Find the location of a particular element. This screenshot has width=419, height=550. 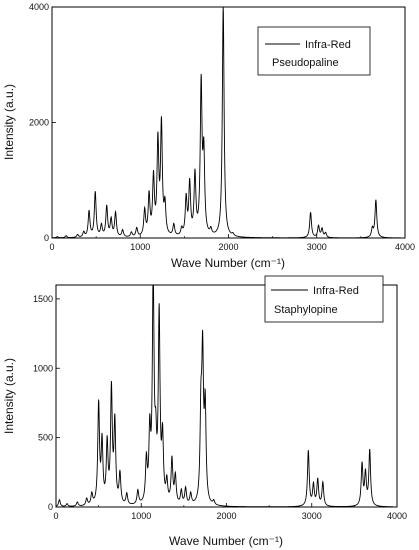

y-tick-label: 500 is located at coordinates (45, 438).